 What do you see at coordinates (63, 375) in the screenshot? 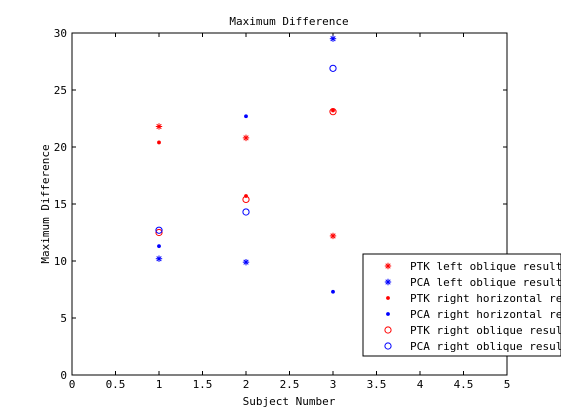
I see `y-tick-label: 0` at bounding box center [63, 375].